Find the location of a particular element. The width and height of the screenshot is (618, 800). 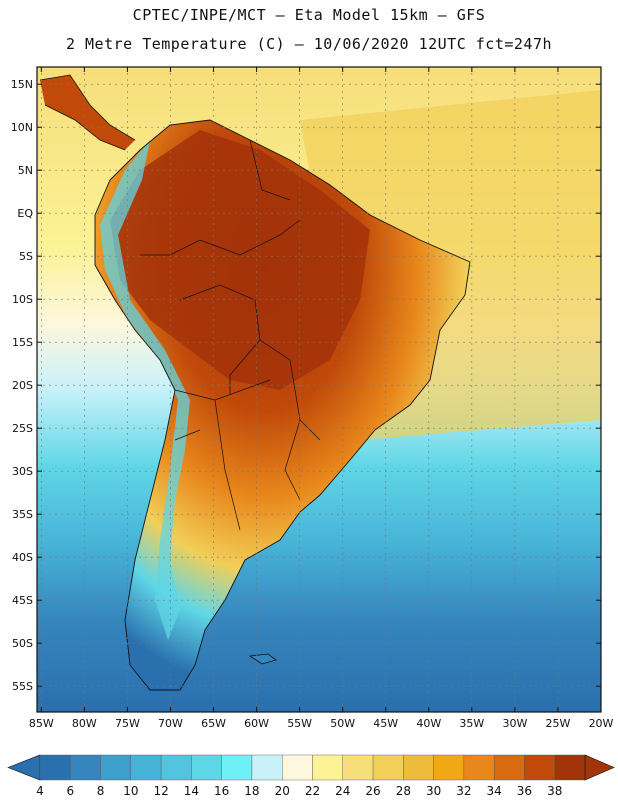

lat-label: 55S is located at coordinates (22, 686).